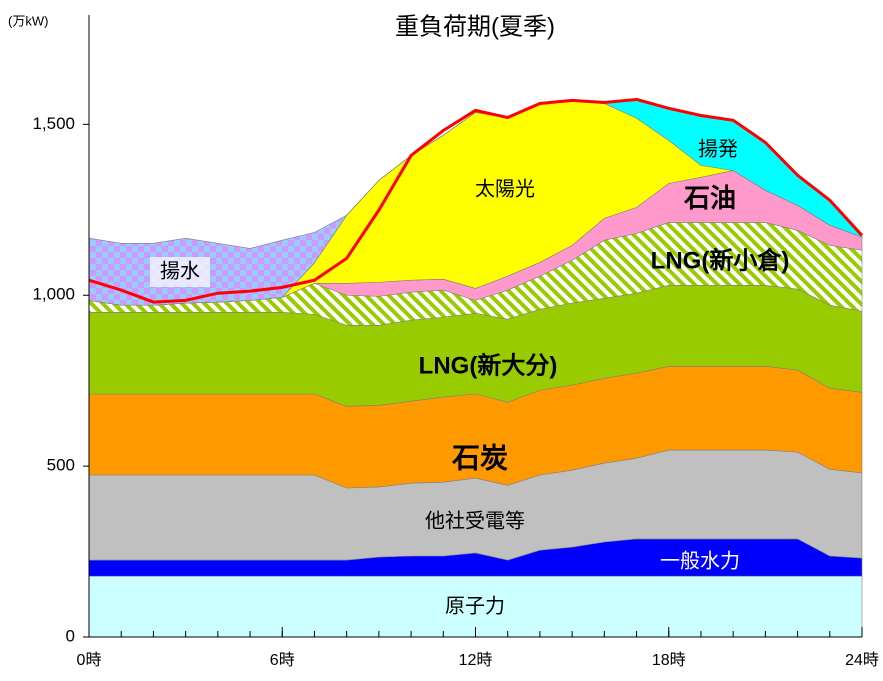 The width and height of the screenshot is (883, 681). What do you see at coordinates (669, 660) in the screenshot?
I see `x-tick-label: 18時` at bounding box center [669, 660].